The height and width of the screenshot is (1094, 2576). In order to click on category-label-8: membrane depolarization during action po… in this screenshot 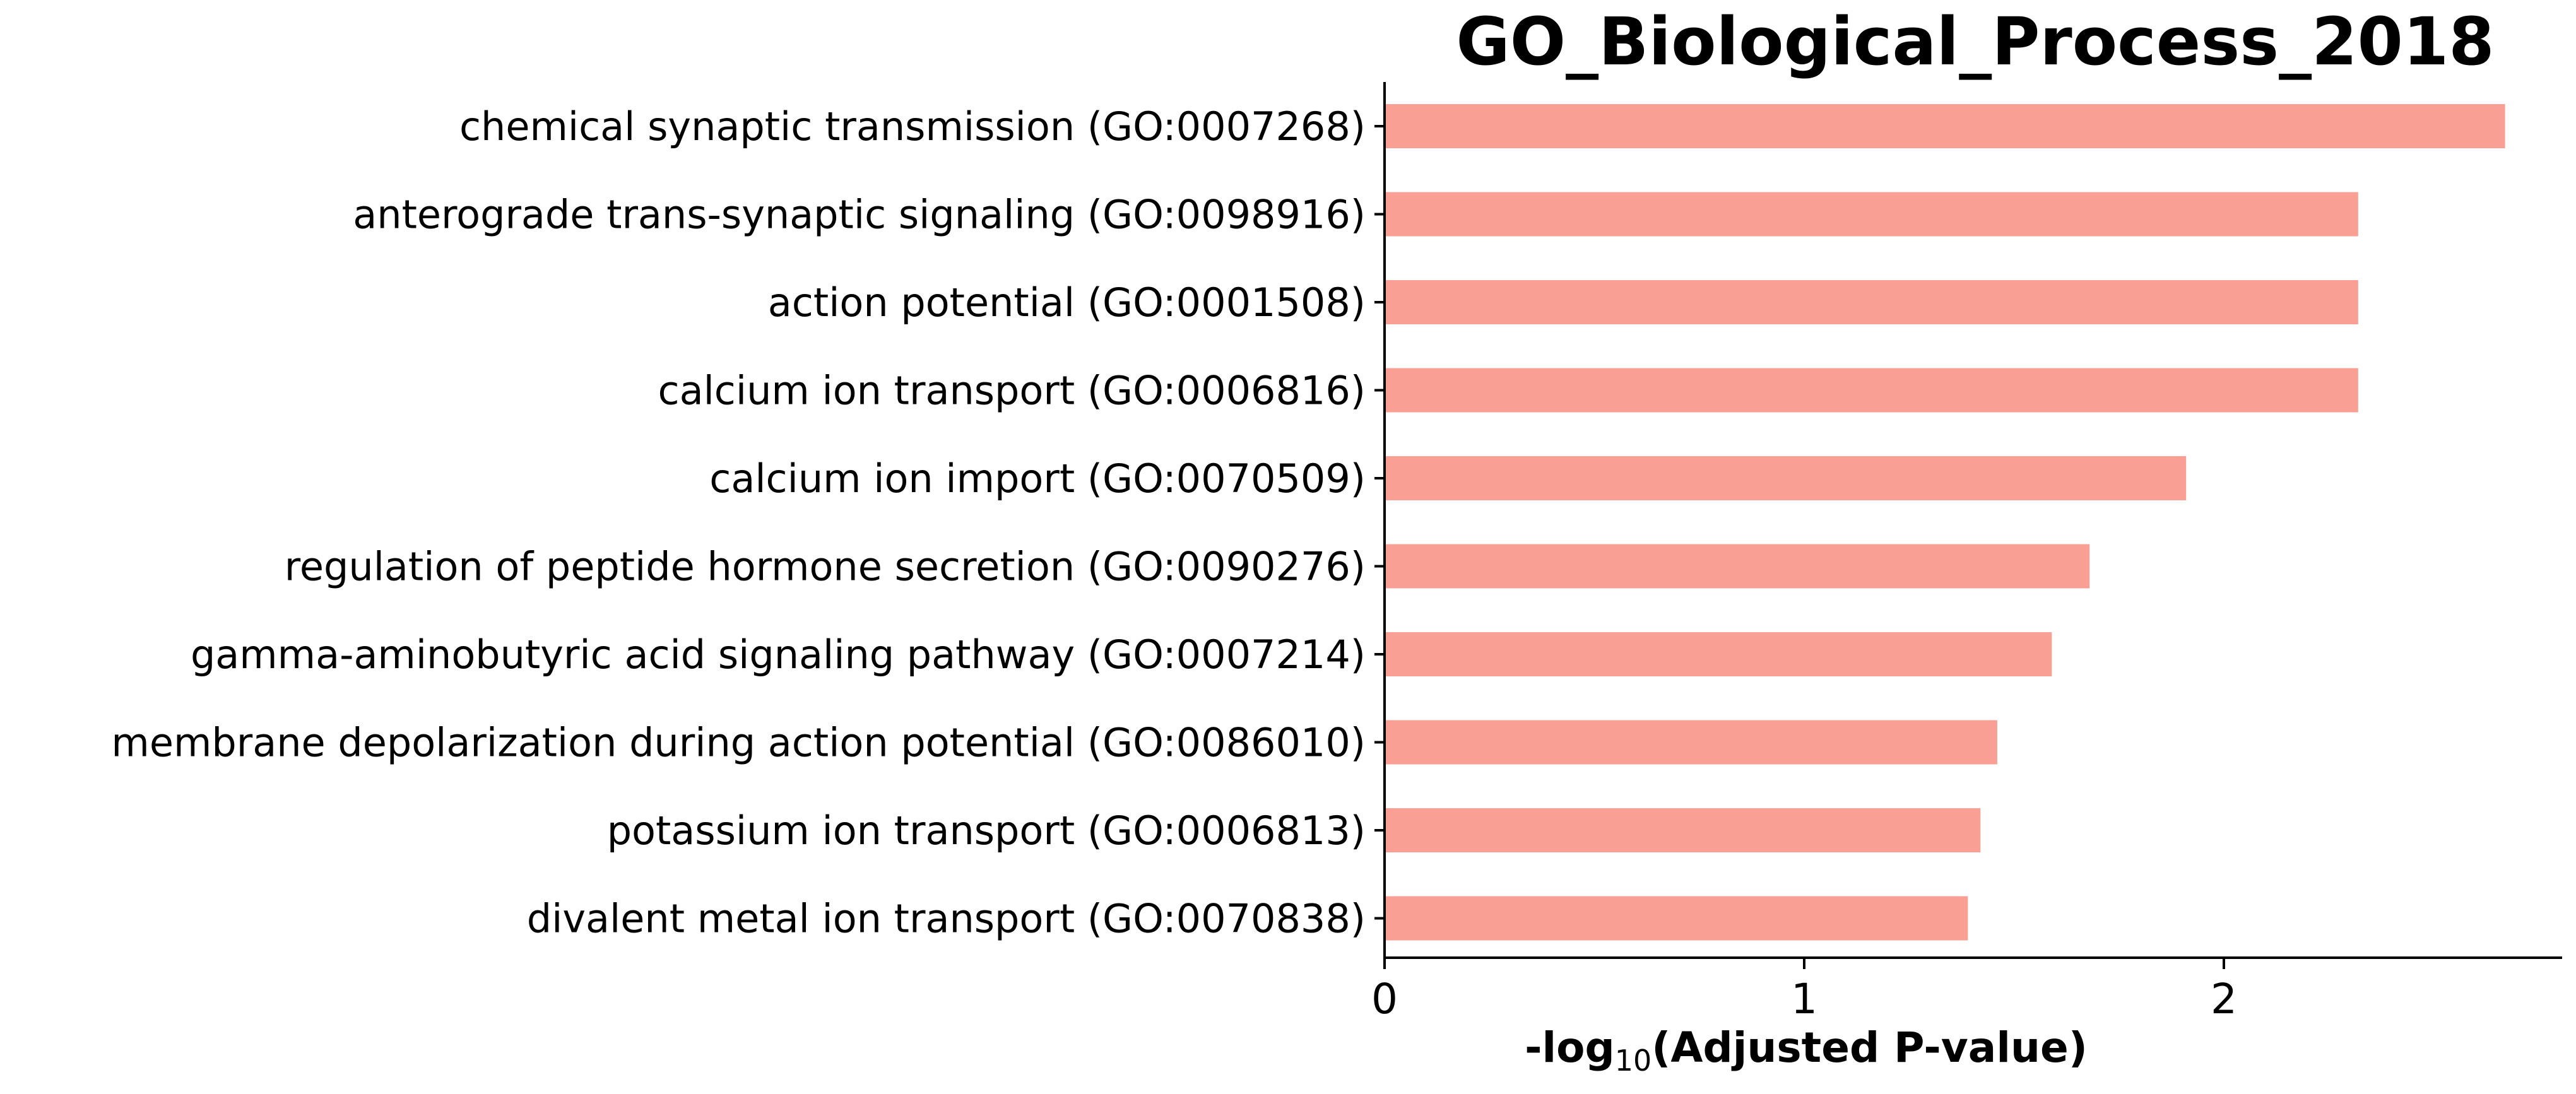, I will do `click(739, 743)`.